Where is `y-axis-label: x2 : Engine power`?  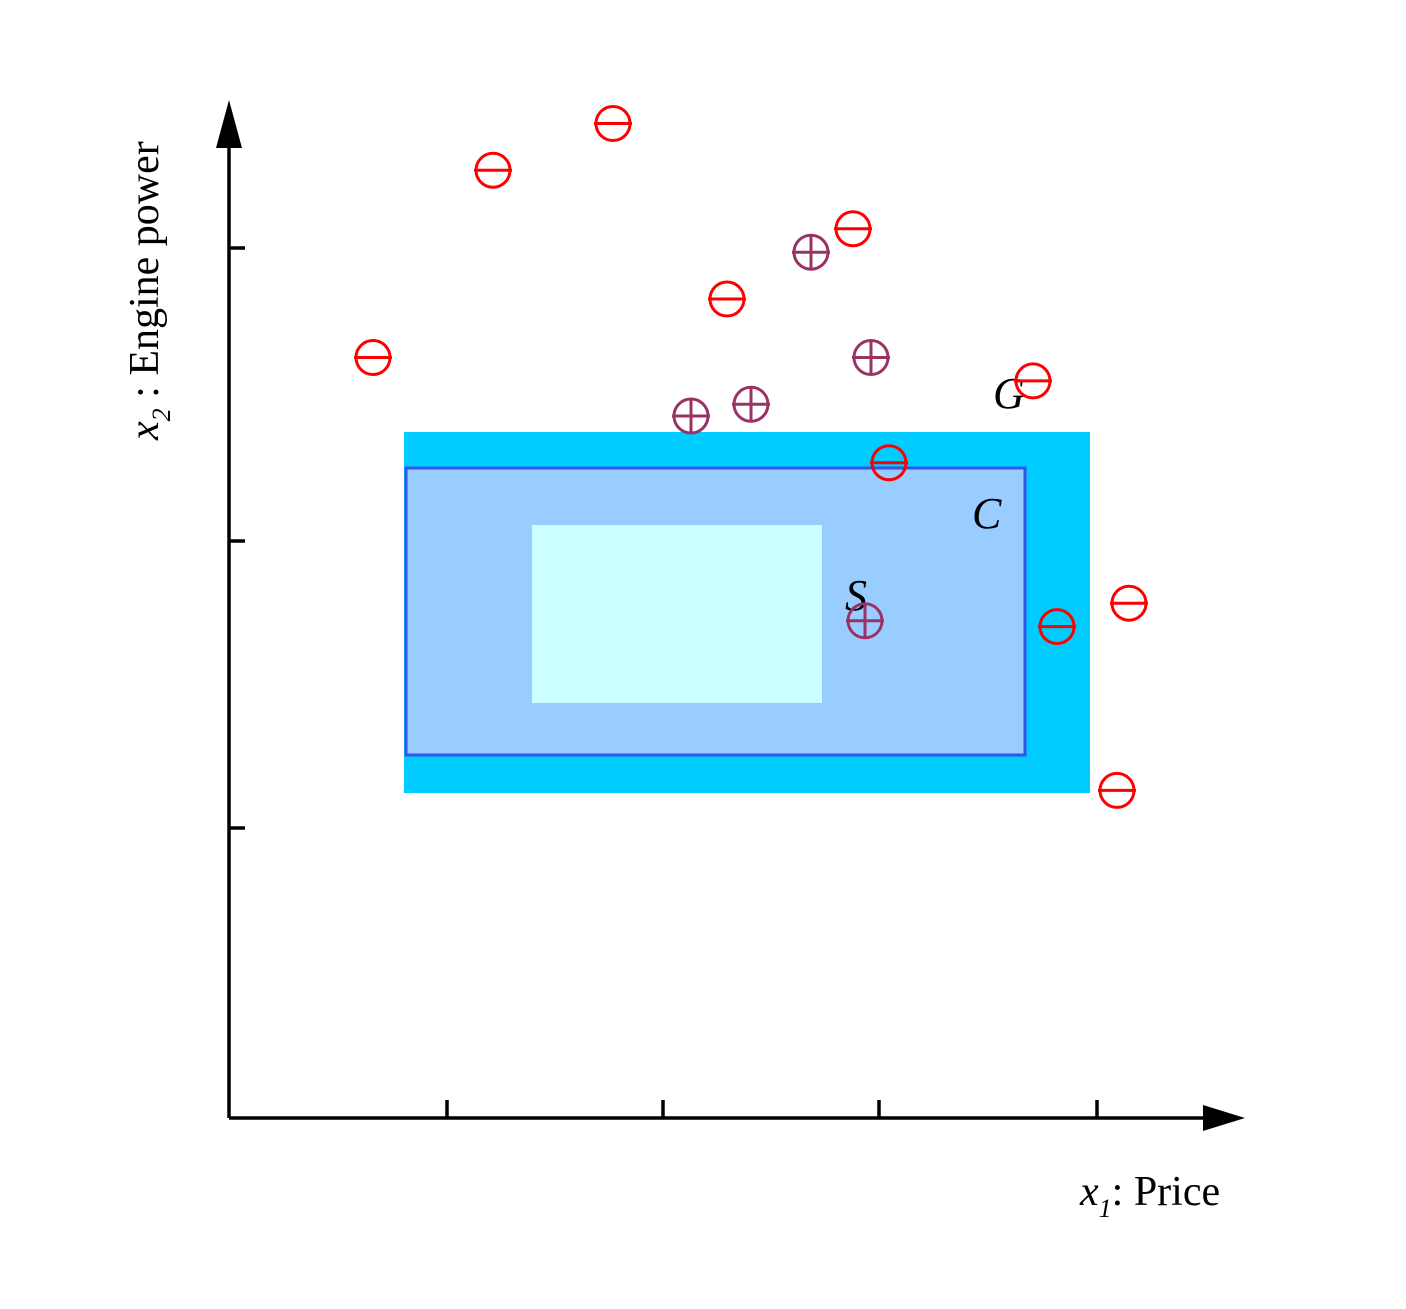
y-axis-label: x2 : Engine power is located at coordinates (149, 291).